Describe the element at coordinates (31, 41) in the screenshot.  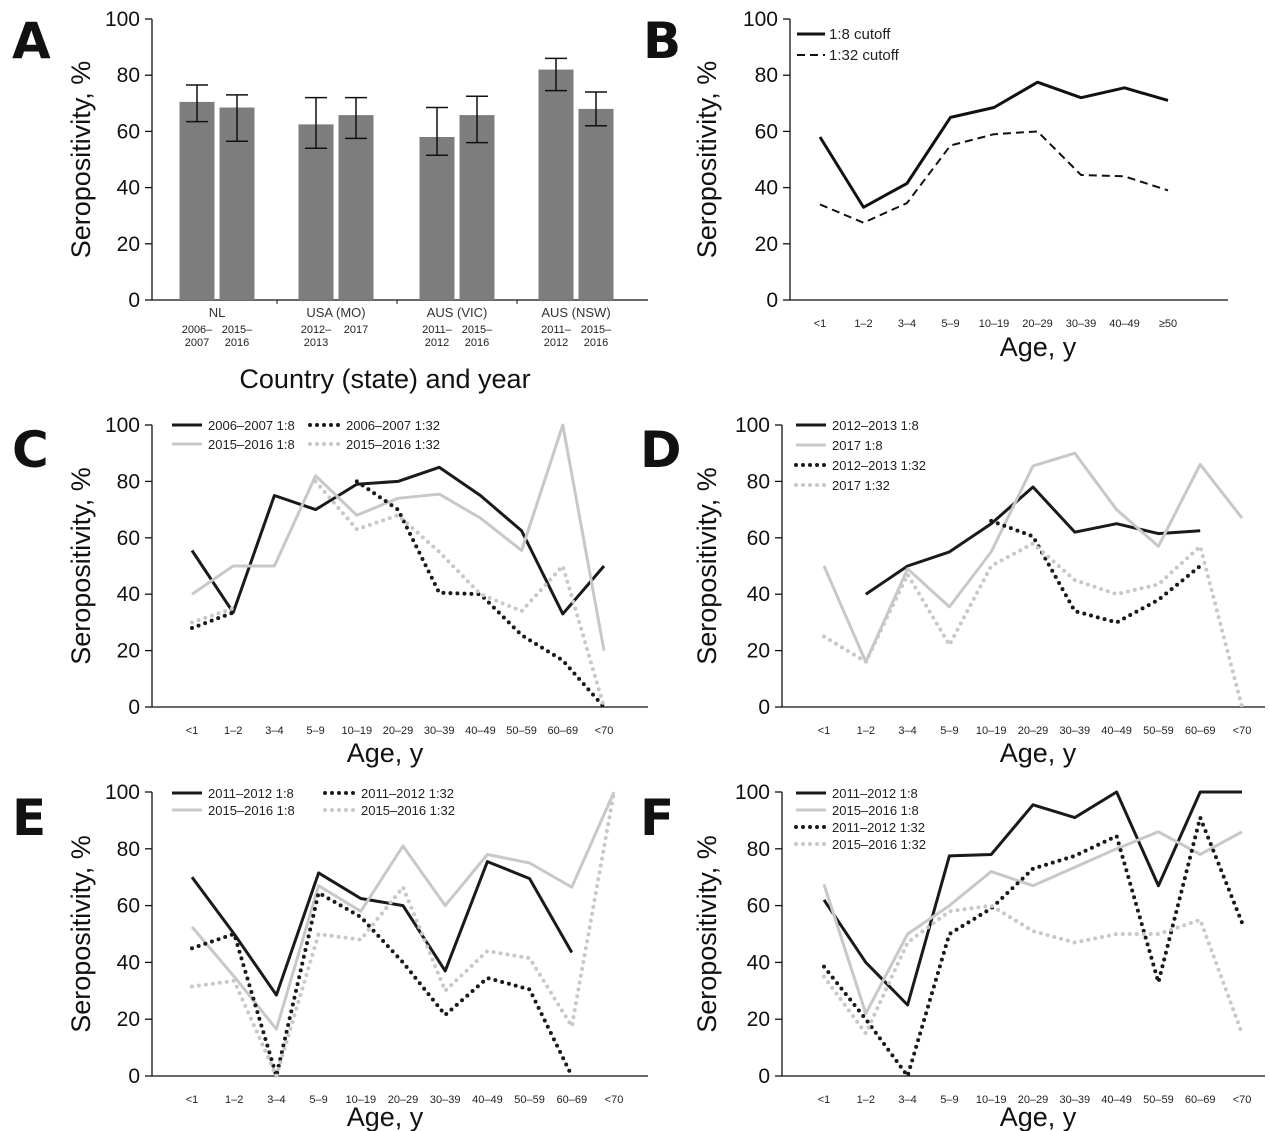
I see `panel-letter: A` at that location.